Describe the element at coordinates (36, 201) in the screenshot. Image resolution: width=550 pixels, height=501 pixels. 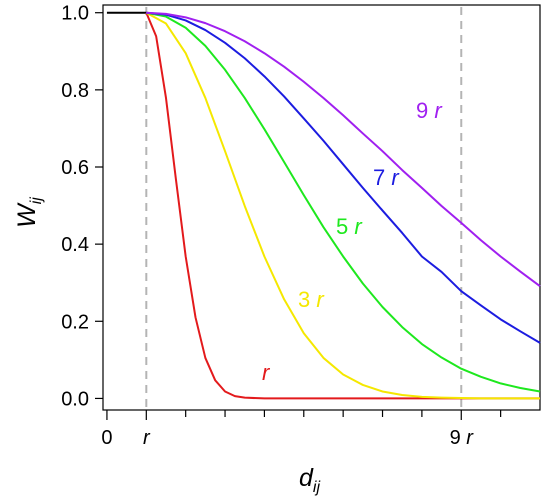
I see `y-axis-title-sub: ij` at that location.